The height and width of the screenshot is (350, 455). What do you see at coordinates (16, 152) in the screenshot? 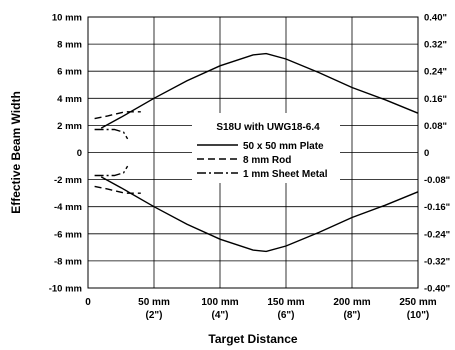
I see `y-axis-title: Effective Beam Width` at bounding box center [16, 152].